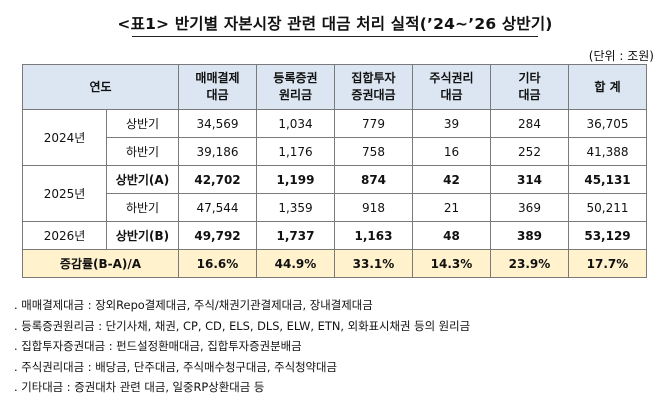 The image size is (670, 416). I want to click on footnote: . 집합투자증권대금 : 펀드설정환매대금, 집합투자증권분배금, so click(158, 346).